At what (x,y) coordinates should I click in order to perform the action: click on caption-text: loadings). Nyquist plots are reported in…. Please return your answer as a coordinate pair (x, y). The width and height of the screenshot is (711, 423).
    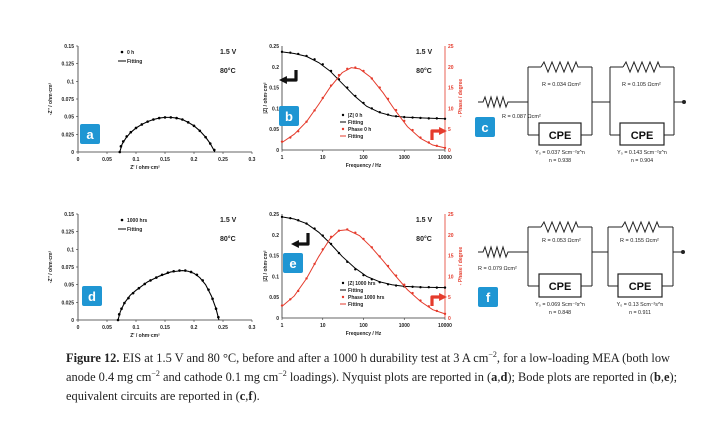
    Looking at the image, I should click on (389, 377).